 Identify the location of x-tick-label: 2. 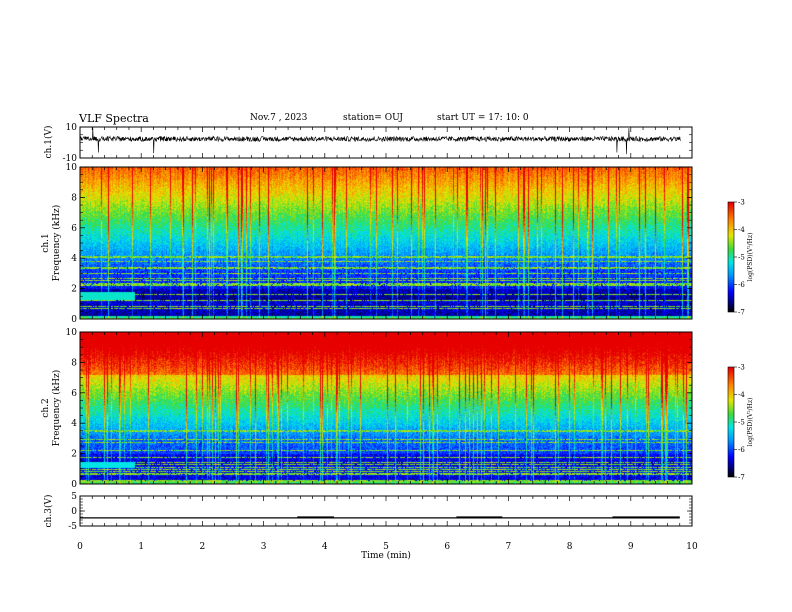
(203, 547).